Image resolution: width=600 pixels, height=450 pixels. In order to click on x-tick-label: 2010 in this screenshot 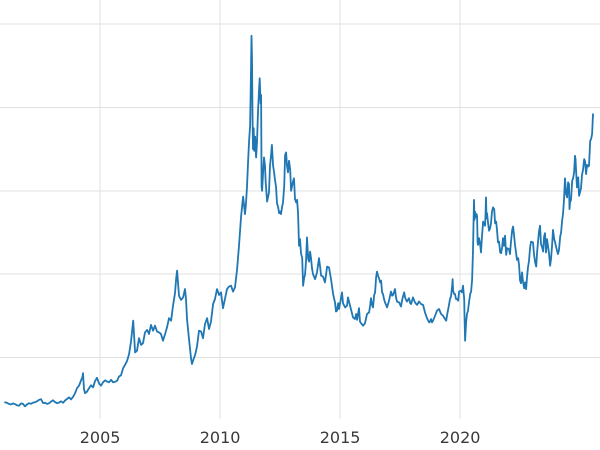, I will do `click(220, 437)`.